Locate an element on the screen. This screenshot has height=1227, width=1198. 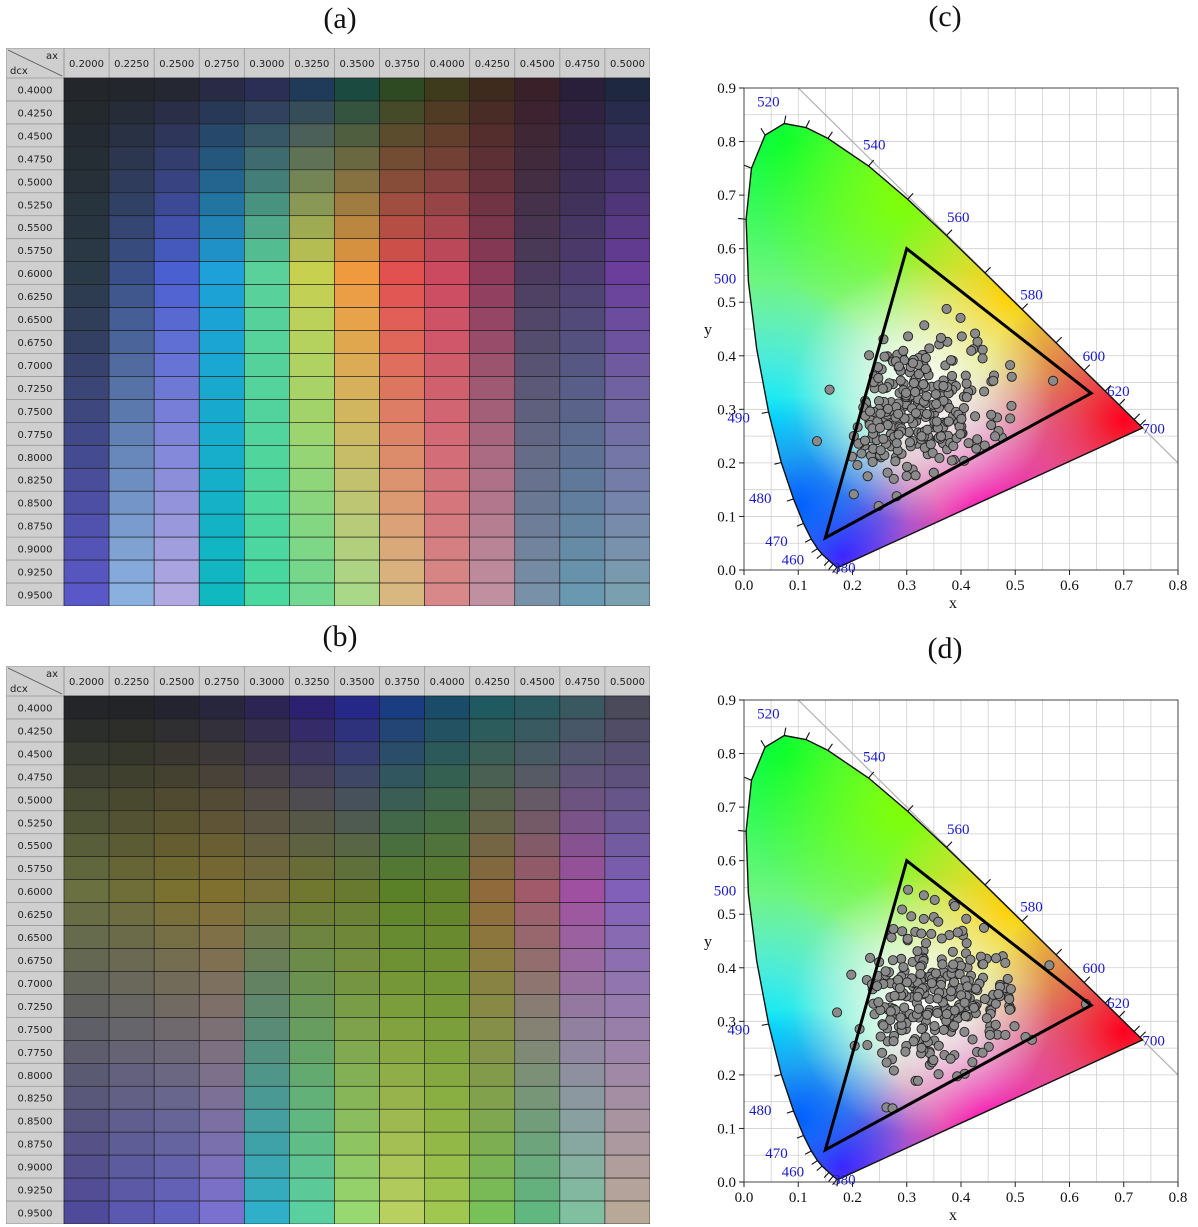
panel-label-d: (d) is located at coordinates (945, 648).